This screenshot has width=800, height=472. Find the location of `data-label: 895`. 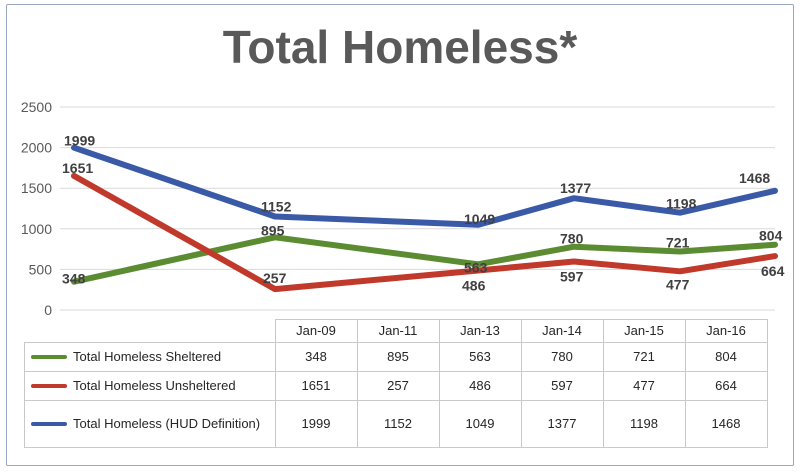

data-label: 895 is located at coordinates (273, 230).